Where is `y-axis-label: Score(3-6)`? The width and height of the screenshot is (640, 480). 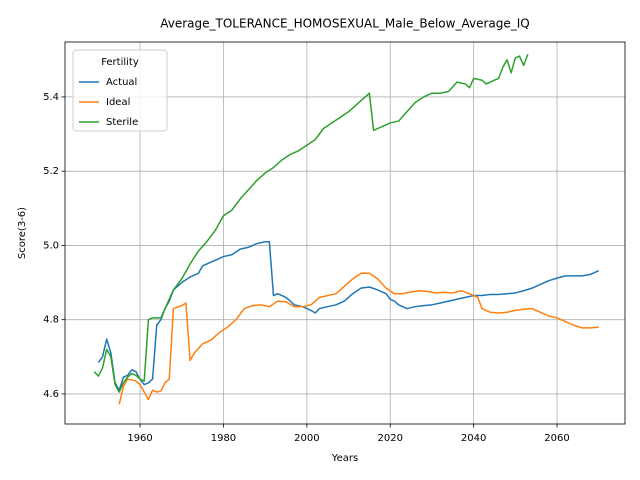
y-axis-label: Score(3-6) is located at coordinates (22, 233).